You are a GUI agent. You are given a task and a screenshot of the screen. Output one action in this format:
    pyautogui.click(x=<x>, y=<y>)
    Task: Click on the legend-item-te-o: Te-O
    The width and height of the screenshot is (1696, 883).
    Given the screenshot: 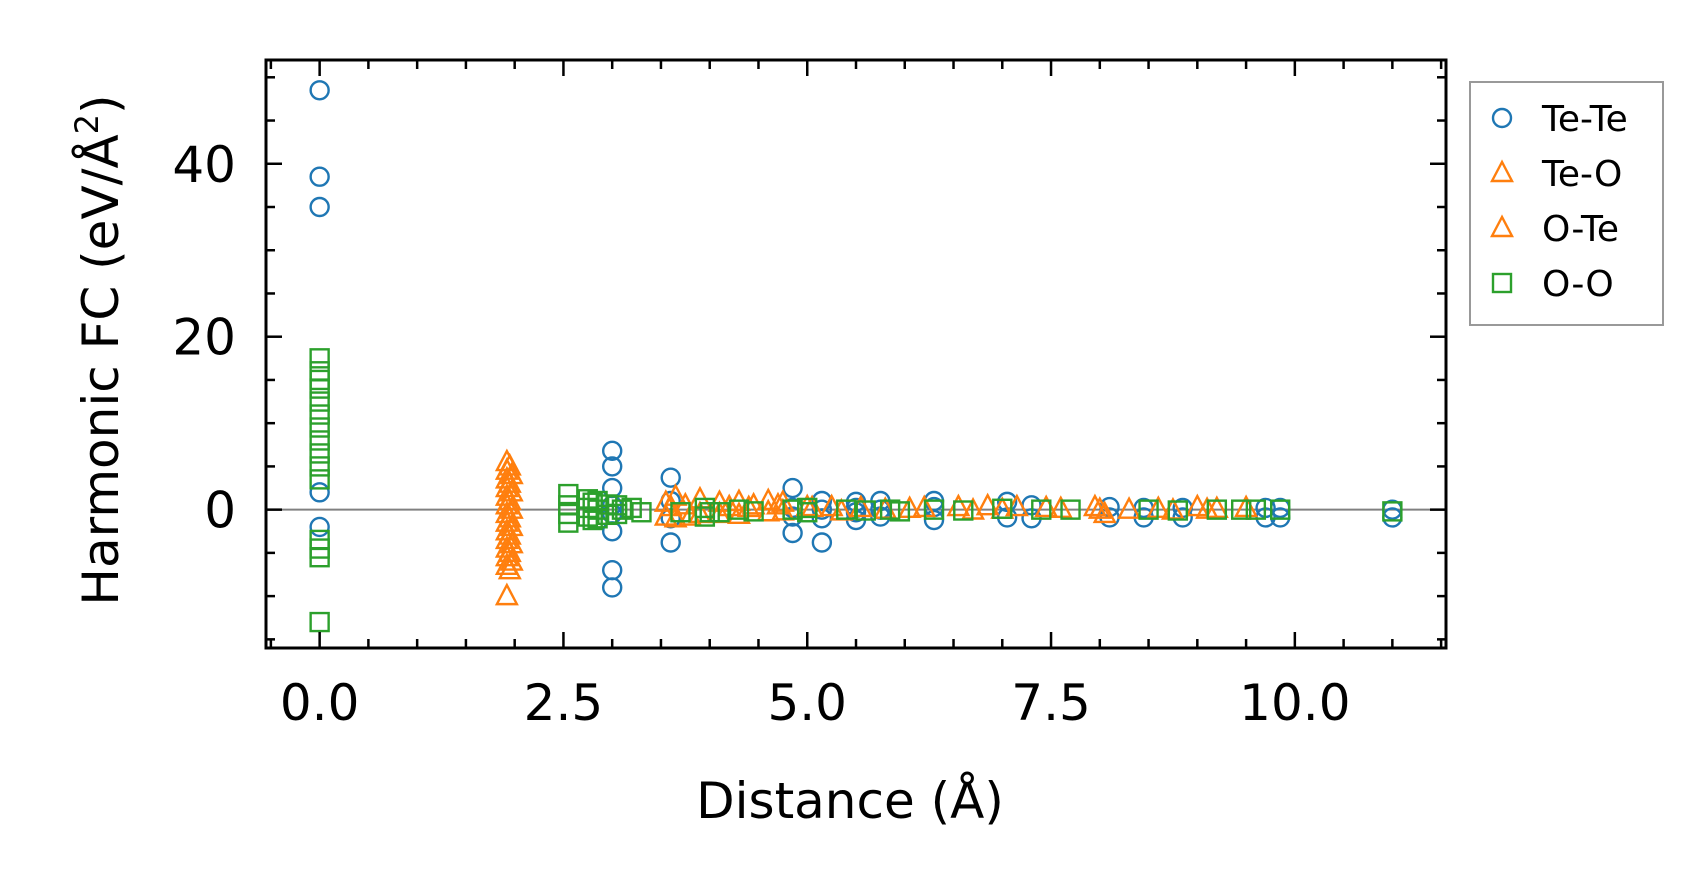 What is the action you would take?
    pyautogui.click(x=1556, y=174)
    